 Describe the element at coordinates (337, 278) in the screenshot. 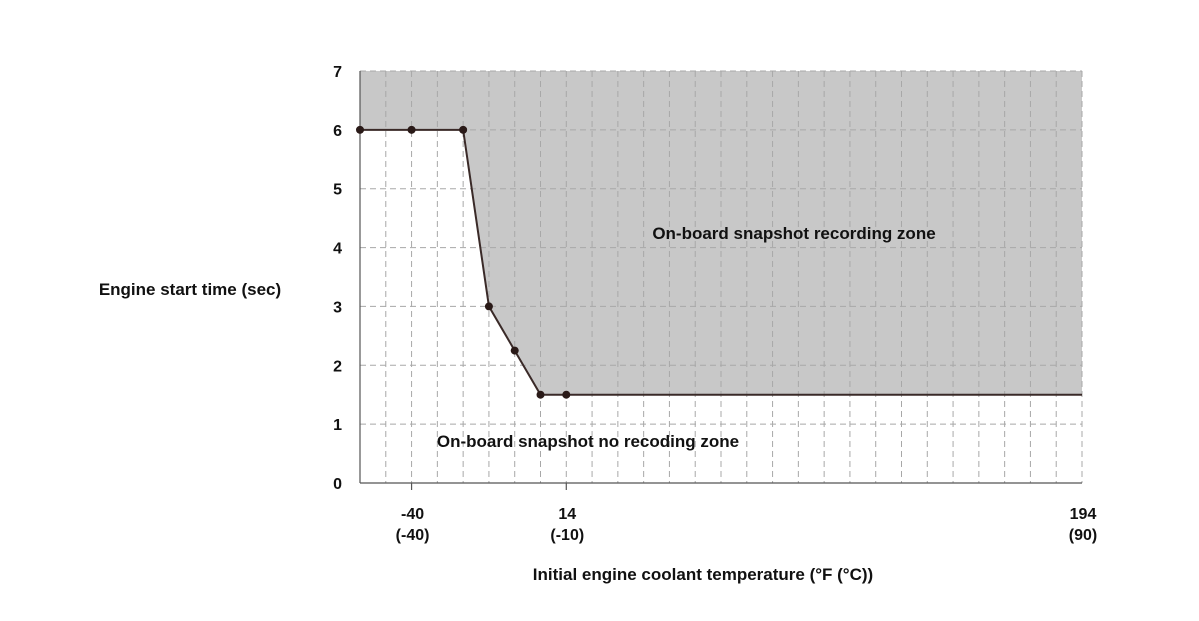

I see `y-tick-labels: 0 1 2 3 4 5 6 7` at that location.